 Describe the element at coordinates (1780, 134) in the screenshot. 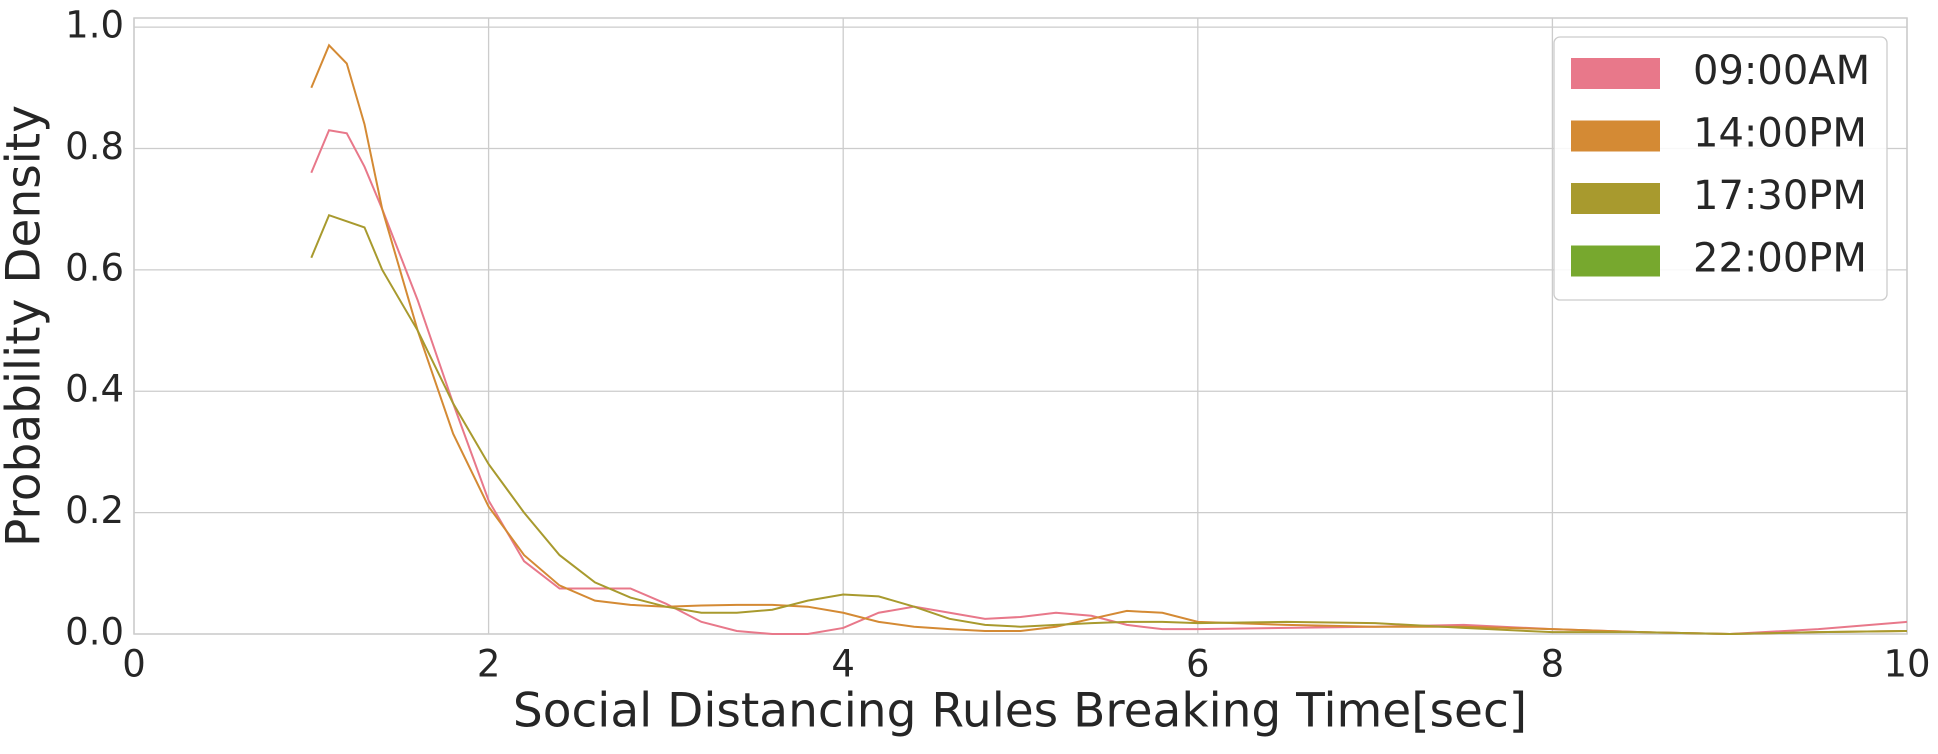

I see `legend-label: 14:00PM` at that location.